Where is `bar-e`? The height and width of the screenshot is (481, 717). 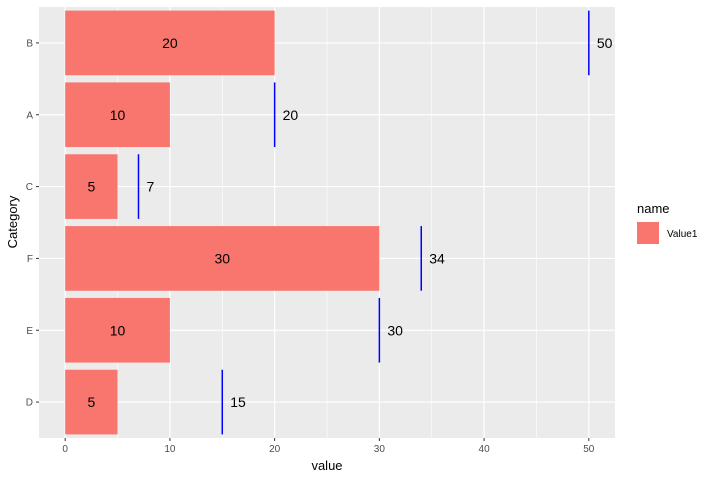
bar-e is located at coordinates (117, 330).